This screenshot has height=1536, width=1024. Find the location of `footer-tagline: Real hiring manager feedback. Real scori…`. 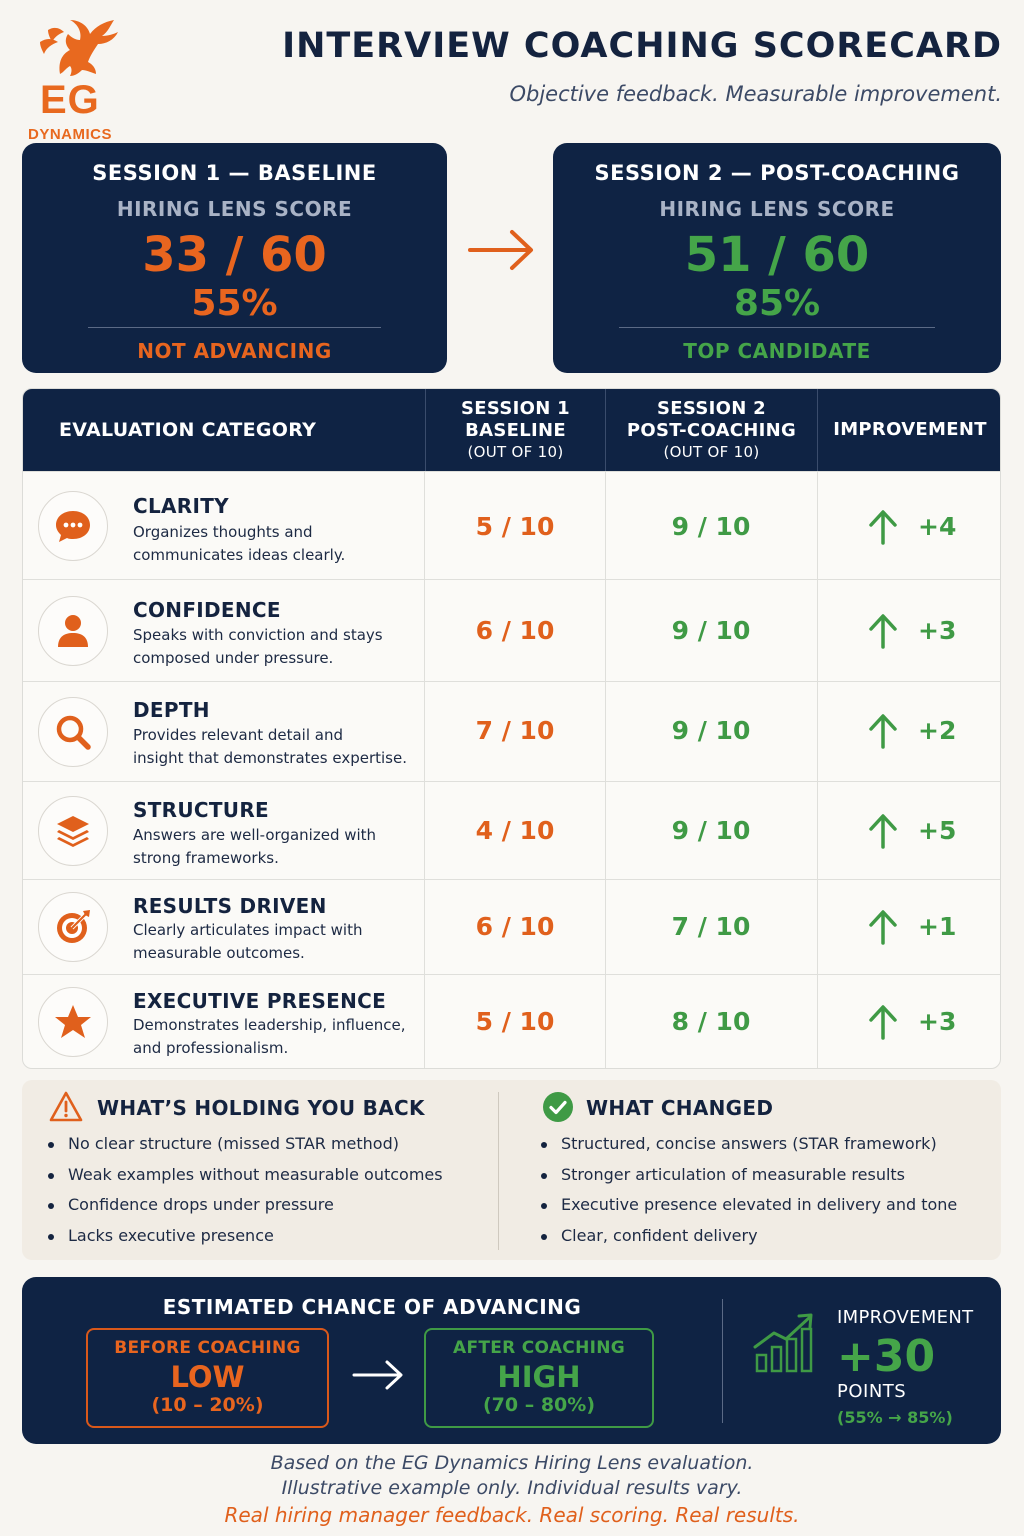

footer-tagline: Real hiring manager feedback. Real scori… is located at coordinates (512, 1515).